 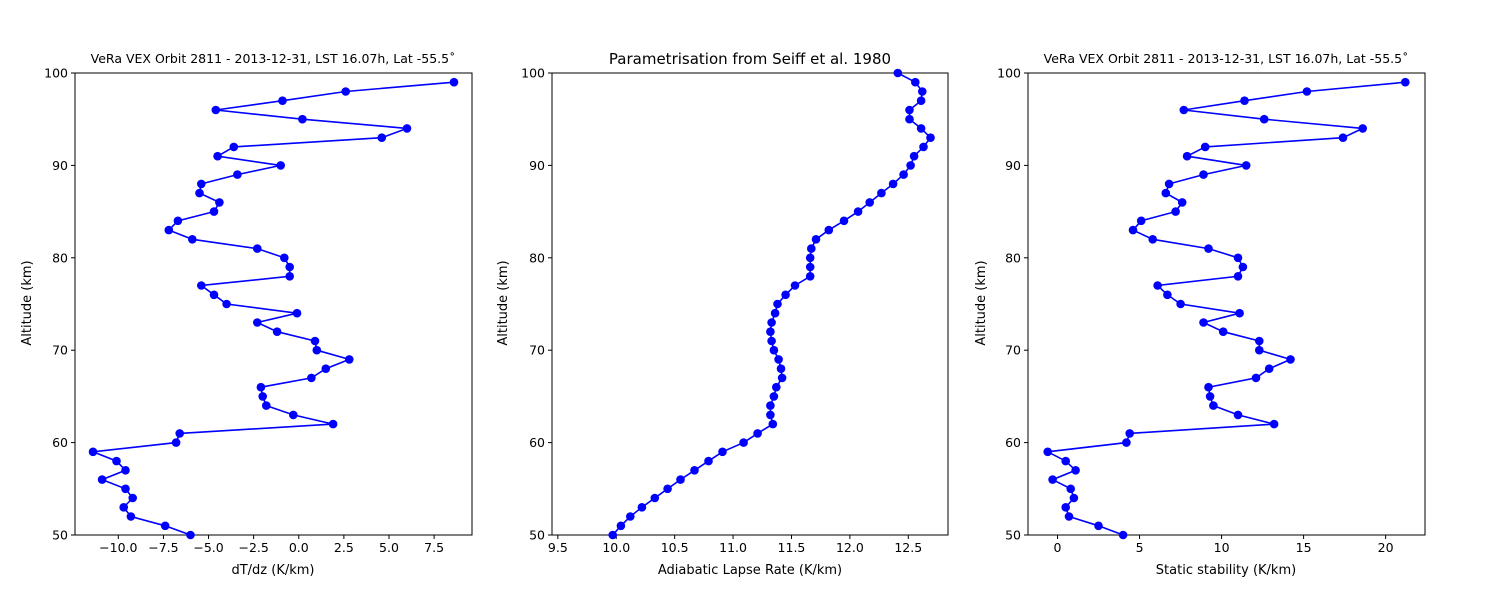 I want to click on x-axis-label: Static stability (K/km), so click(x=1226, y=570).